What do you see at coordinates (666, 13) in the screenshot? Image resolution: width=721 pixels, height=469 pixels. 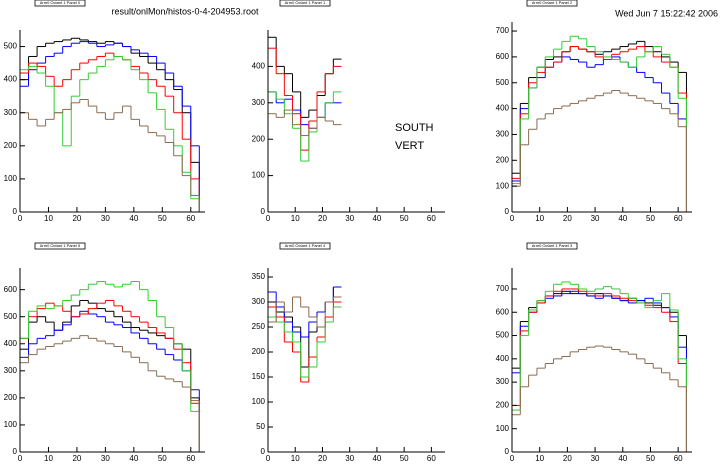 I see `date-stamp: Wed Jun 7 15:22:42 2006` at bounding box center [666, 13].